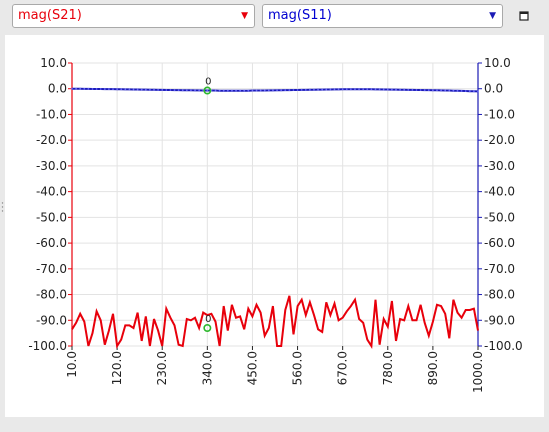 The width and height of the screenshot is (549, 432). Describe the element at coordinates (51, 140) in the screenshot. I see `y-tick-label: -20.0` at that location.